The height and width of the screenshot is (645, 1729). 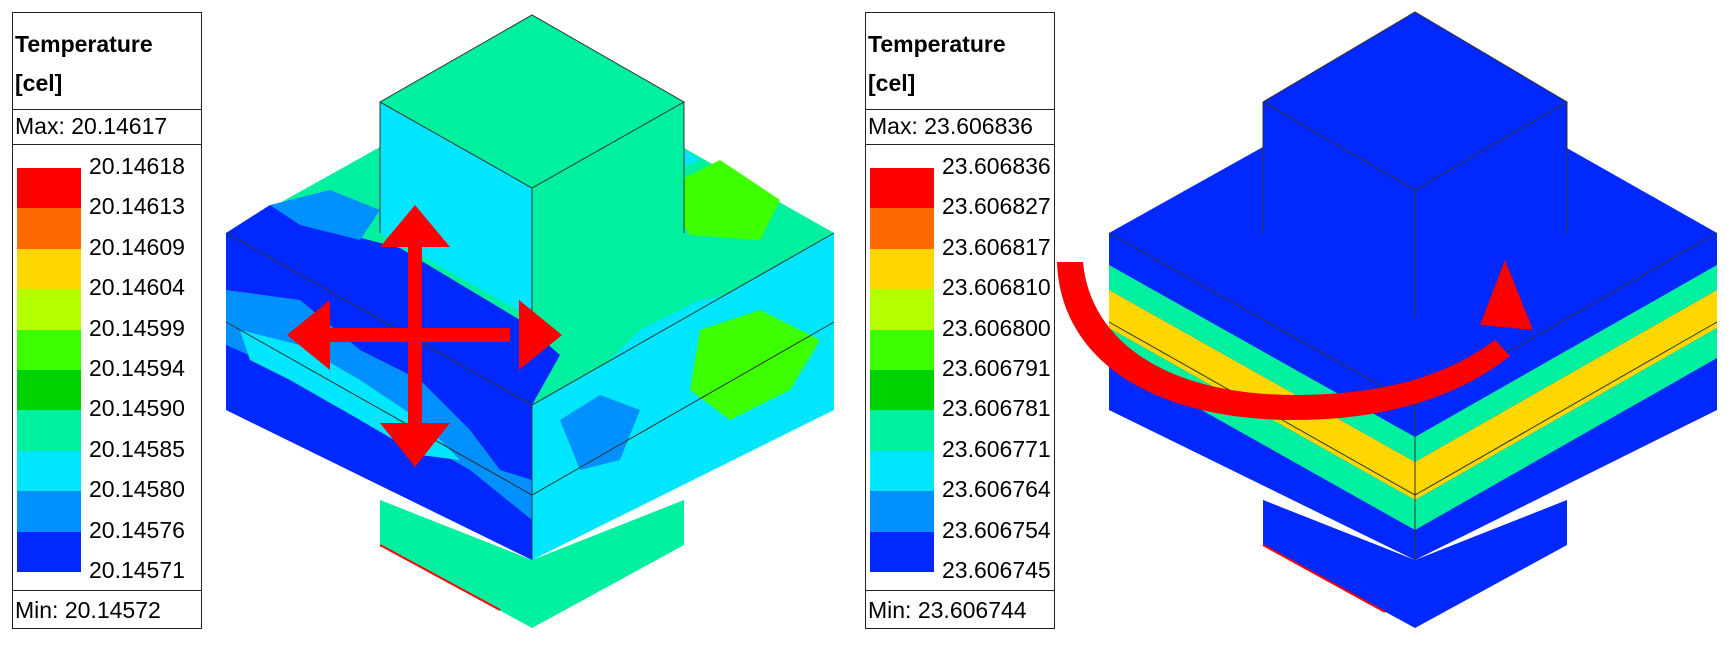 What do you see at coordinates (960, 127) in the screenshot?
I see `legend-max: Max: 23.606836` at bounding box center [960, 127].